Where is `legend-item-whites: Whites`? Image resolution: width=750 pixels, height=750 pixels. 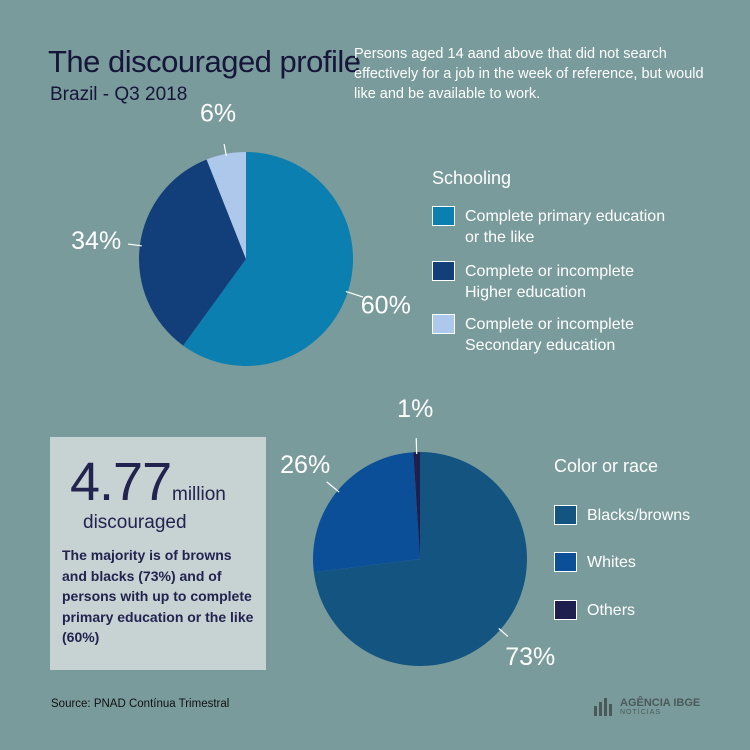 legend-item-whites: Whites is located at coordinates (595, 562).